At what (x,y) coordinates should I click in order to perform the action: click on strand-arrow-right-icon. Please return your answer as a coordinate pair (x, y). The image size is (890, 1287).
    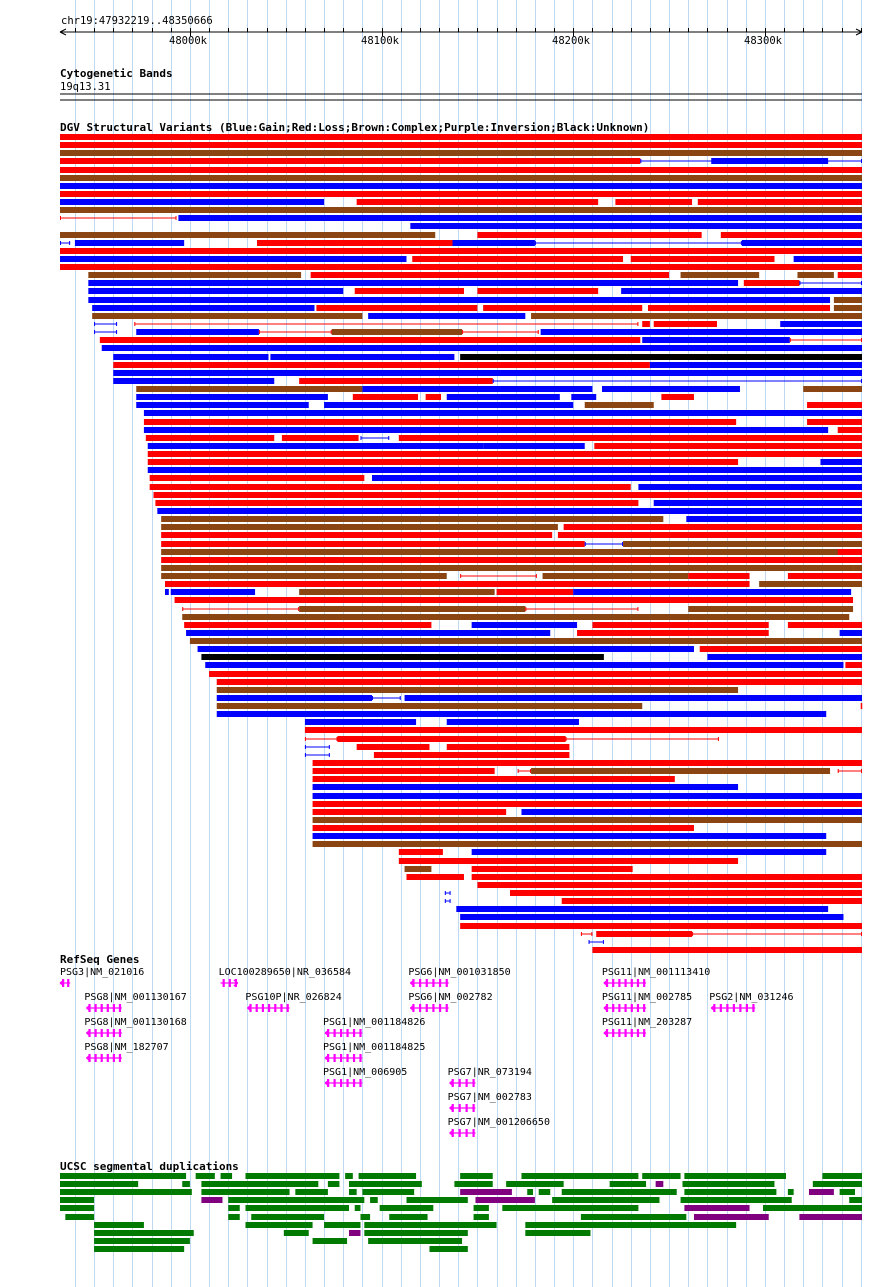
    Looking at the image, I should click on (236, 983).